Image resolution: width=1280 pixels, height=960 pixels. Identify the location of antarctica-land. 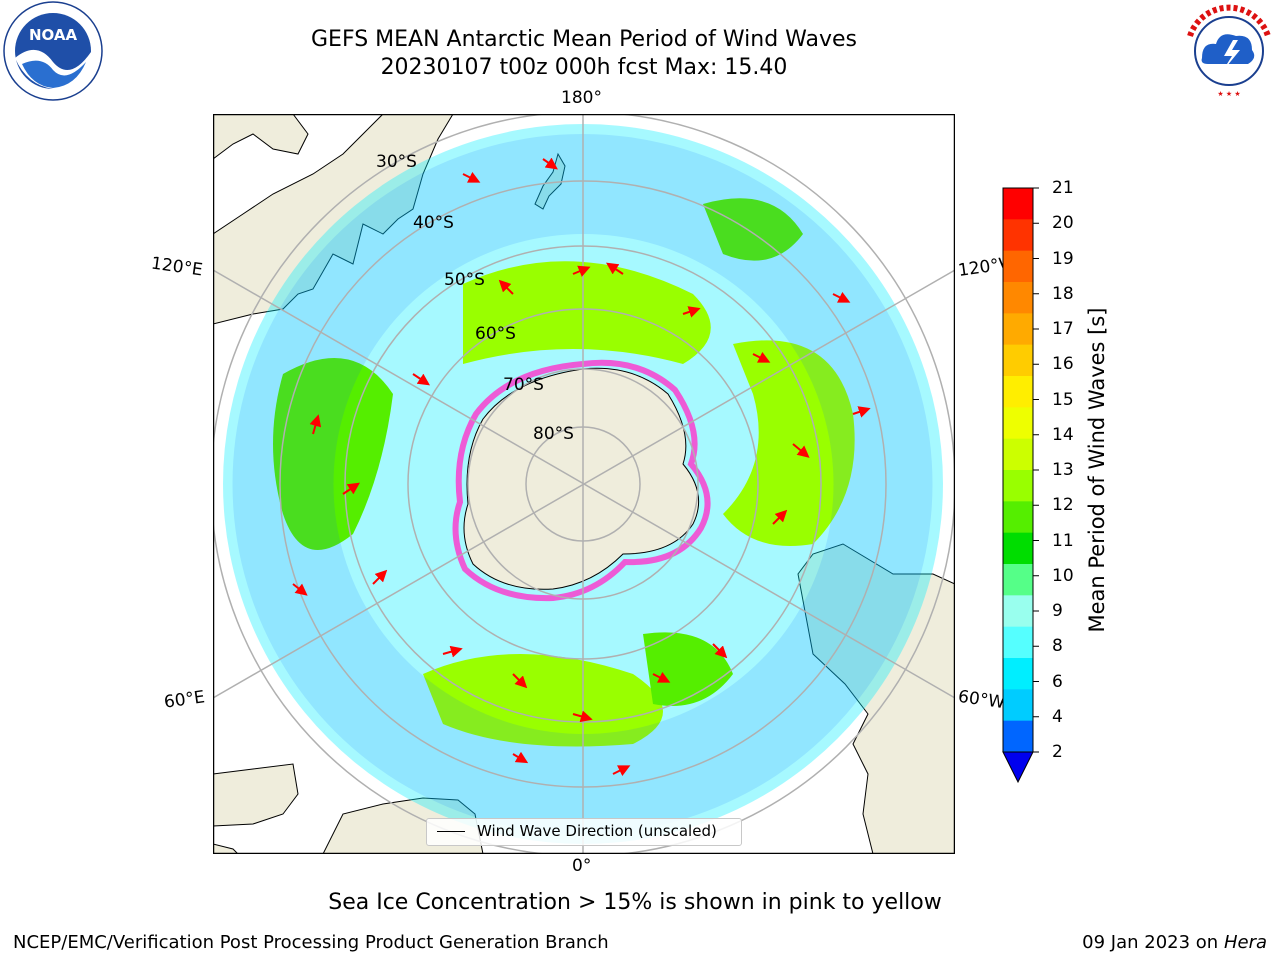
(581, 478).